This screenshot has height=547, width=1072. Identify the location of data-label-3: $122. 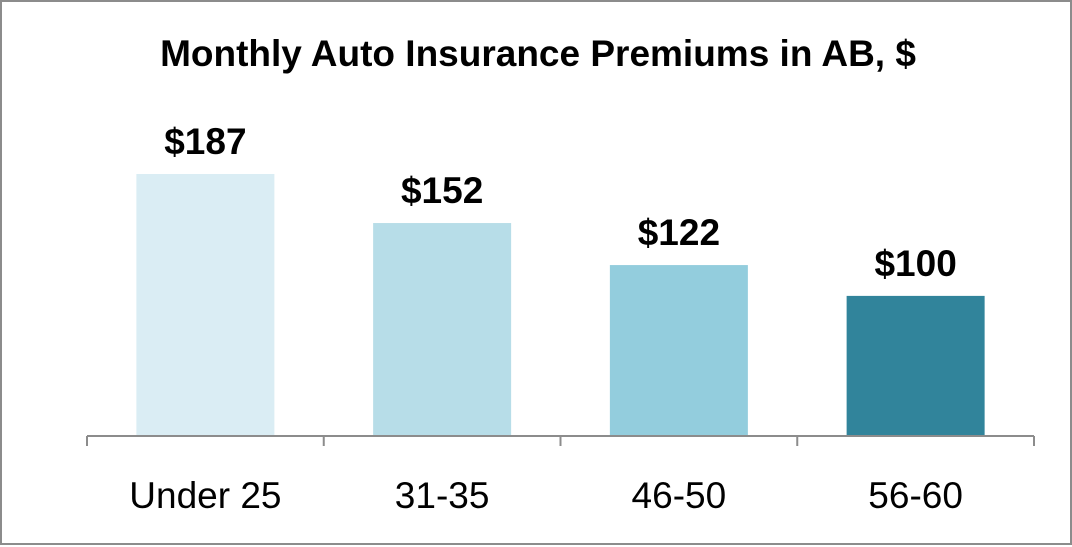
(679, 232).